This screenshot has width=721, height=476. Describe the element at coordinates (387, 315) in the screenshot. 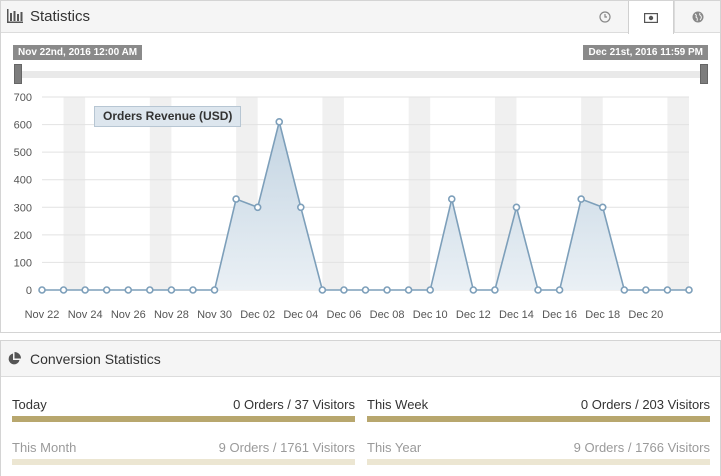

I see `x-tick-label: Dec 08` at that location.